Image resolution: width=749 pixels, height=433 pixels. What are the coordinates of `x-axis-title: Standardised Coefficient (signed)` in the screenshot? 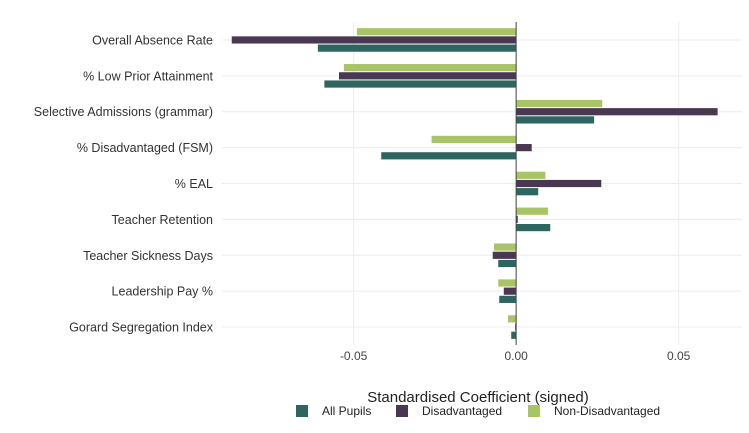 It's located at (478, 397).